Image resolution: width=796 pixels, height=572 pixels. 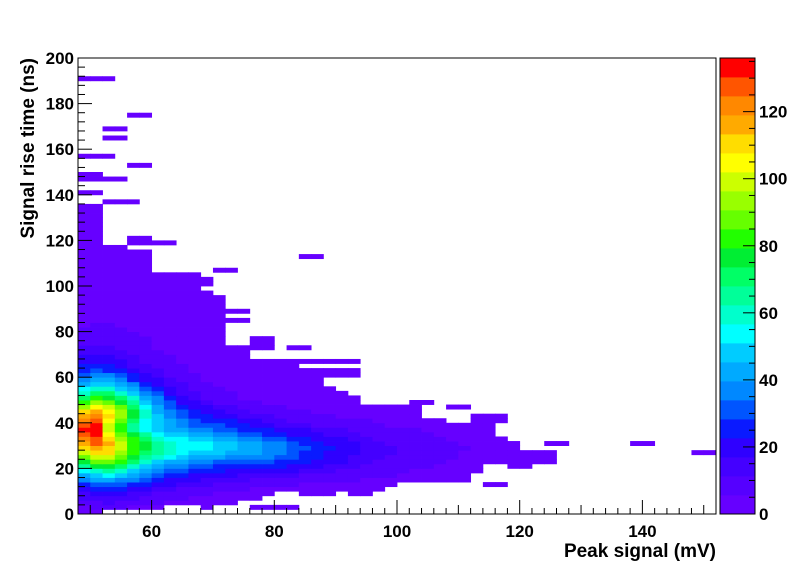 What do you see at coordinates (737, 286) in the screenshot?
I see `colorbar-frame` at bounding box center [737, 286].